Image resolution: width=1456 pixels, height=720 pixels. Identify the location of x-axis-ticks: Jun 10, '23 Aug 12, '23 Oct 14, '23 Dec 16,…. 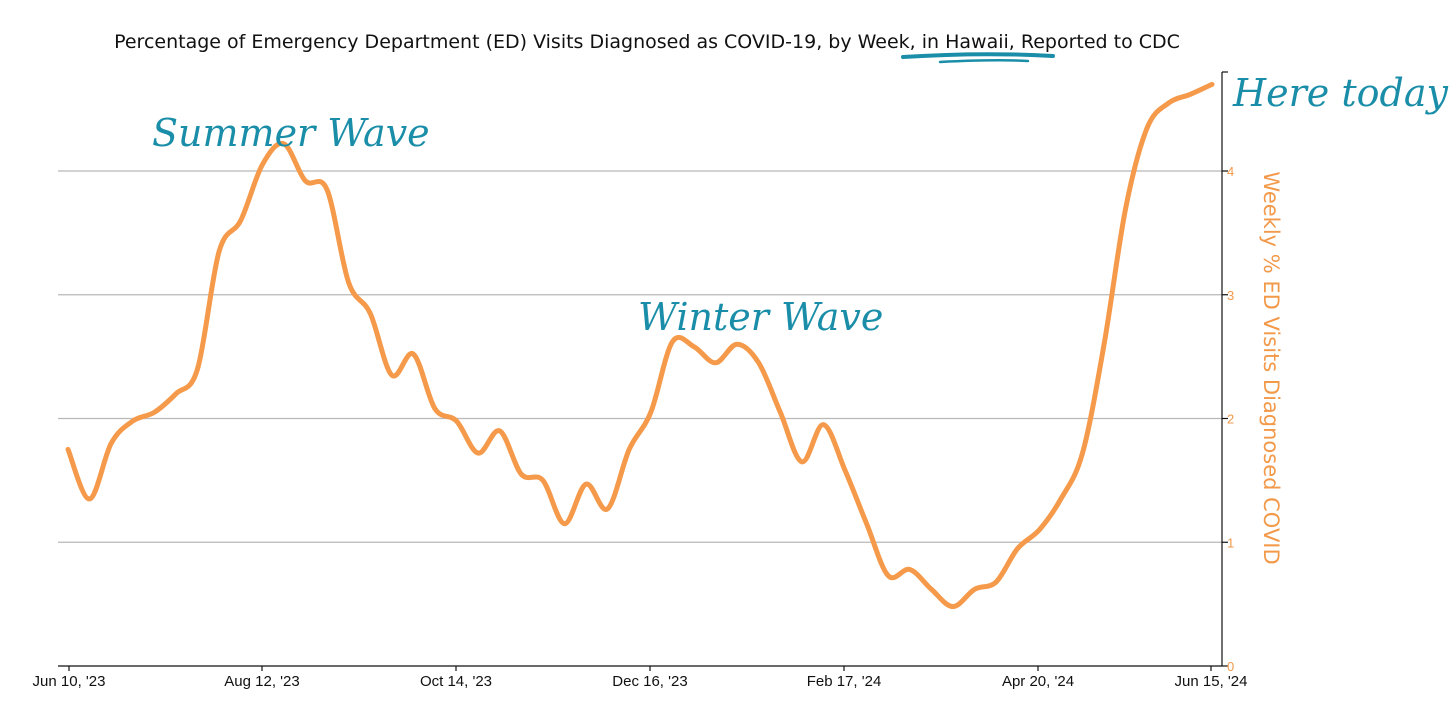
(640, 678).